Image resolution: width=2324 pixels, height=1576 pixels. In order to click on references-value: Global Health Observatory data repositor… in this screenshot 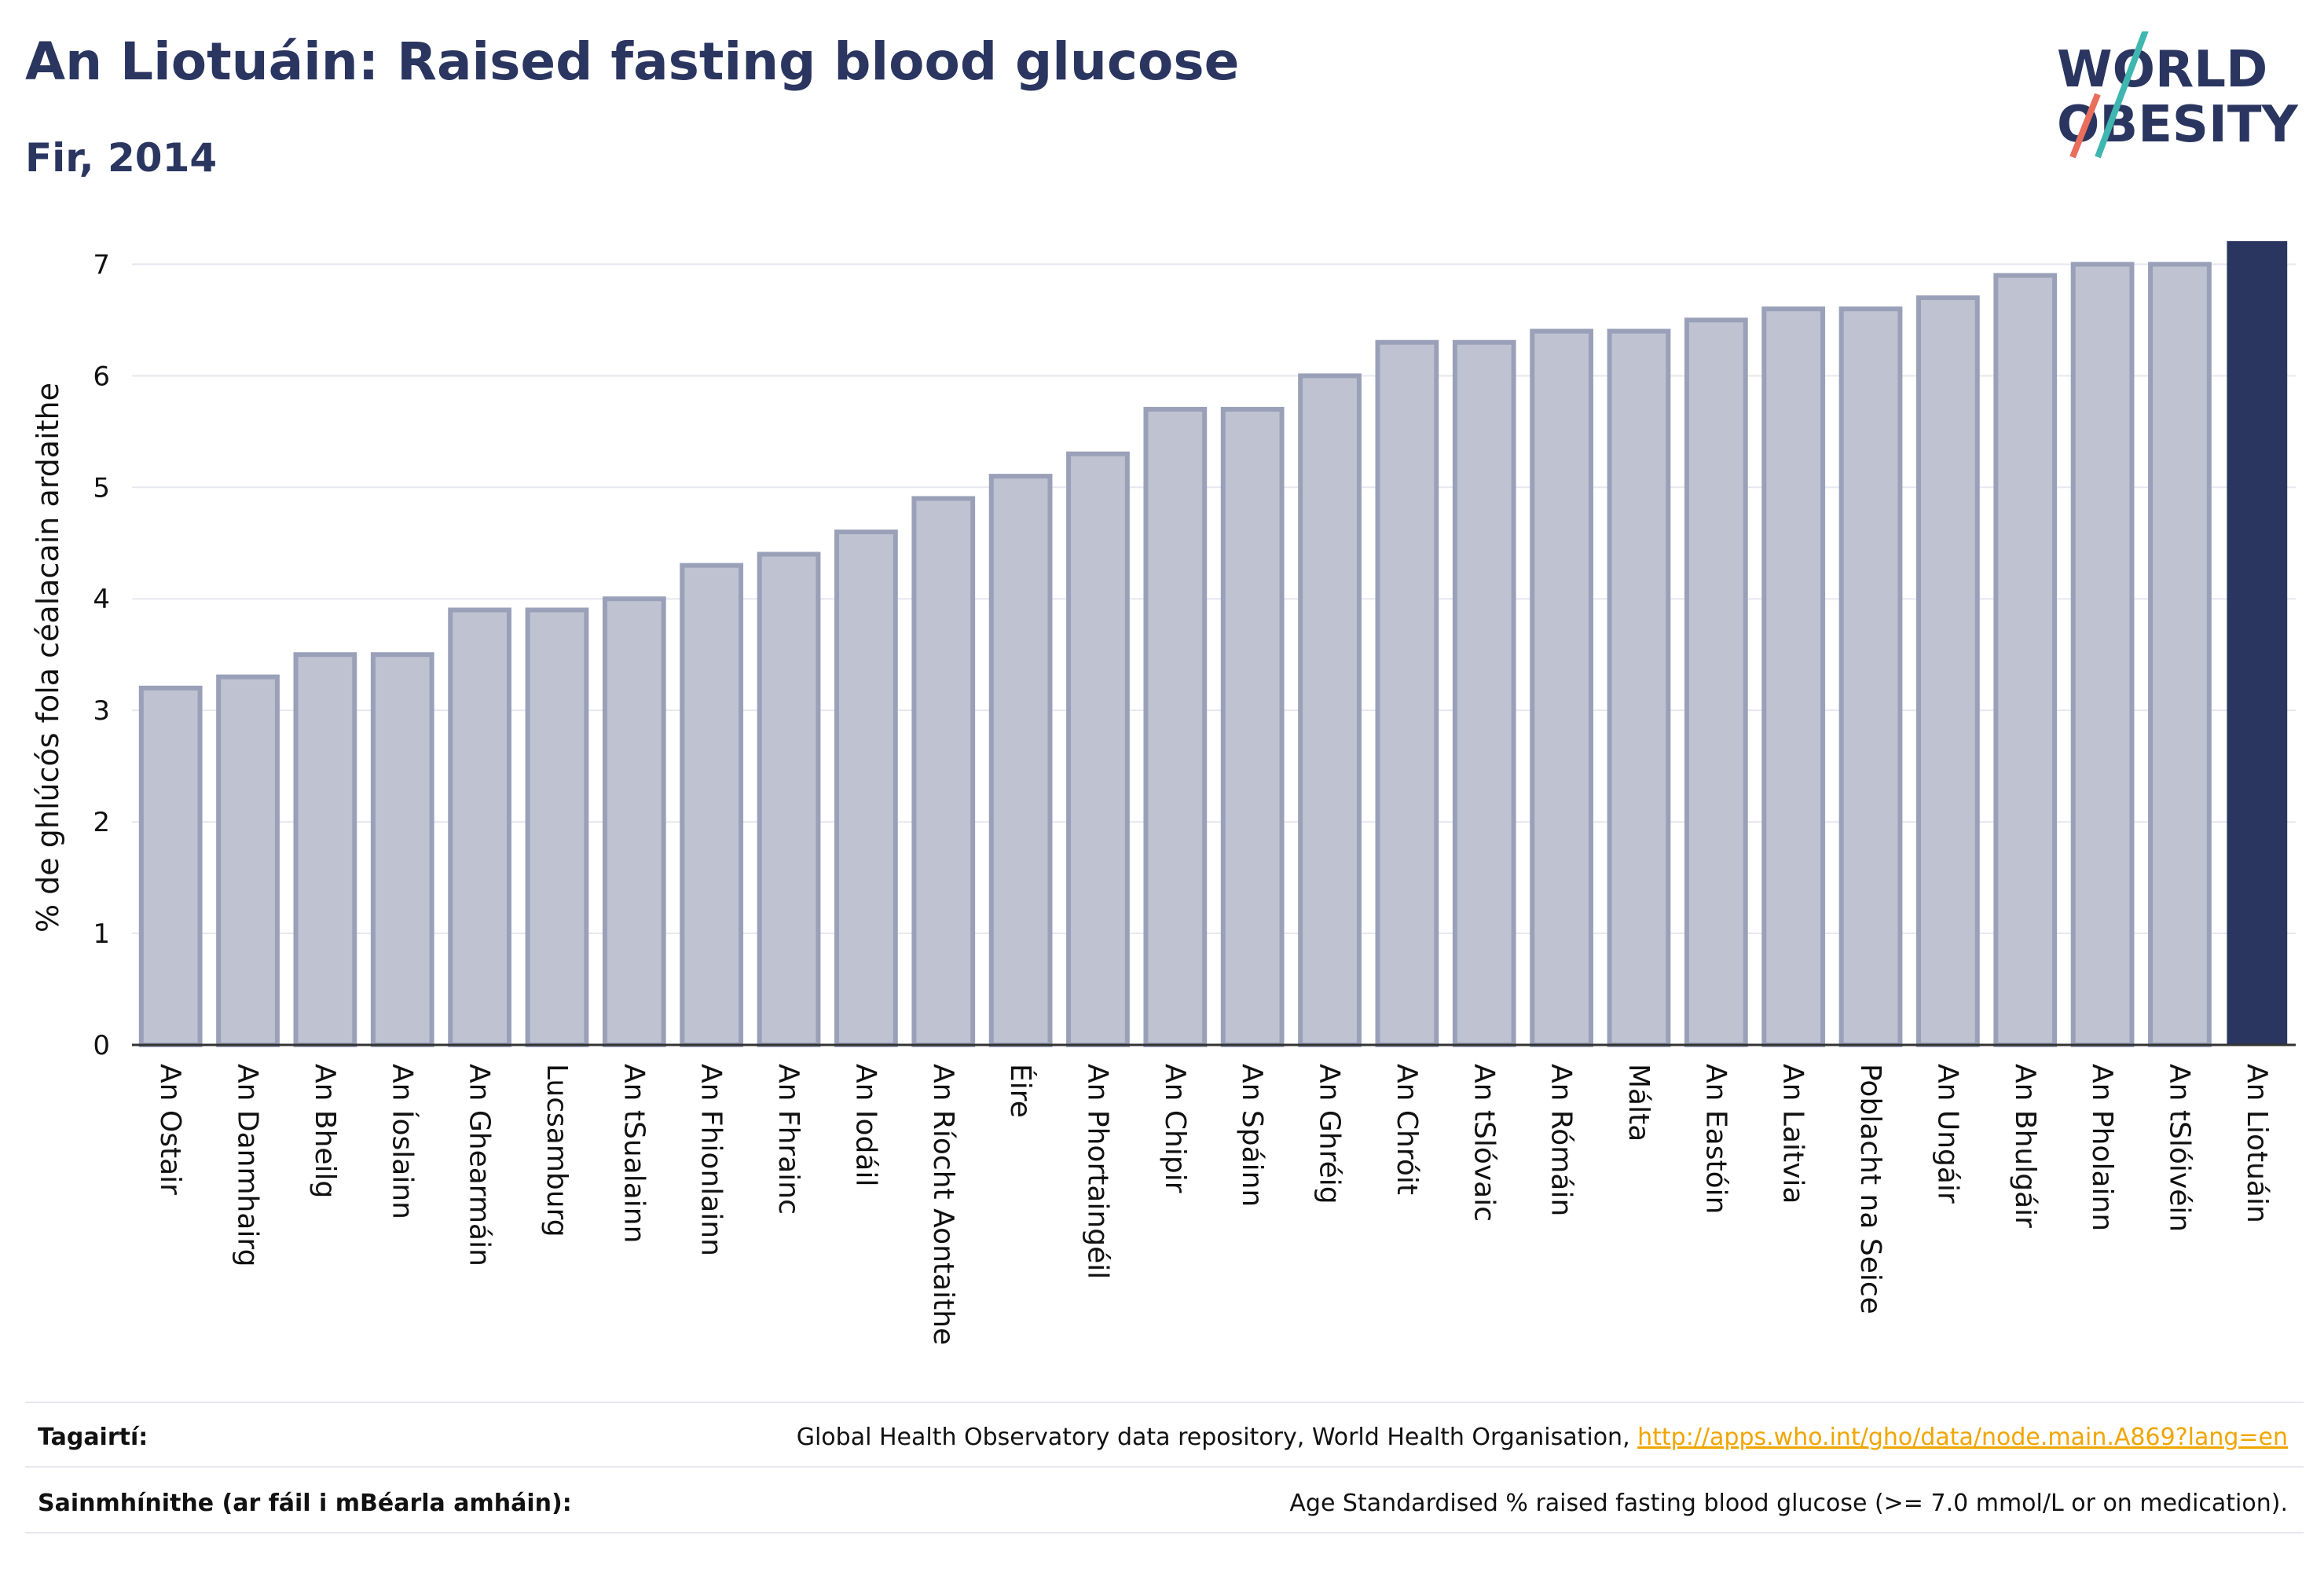, I will do `click(1542, 1437)`.